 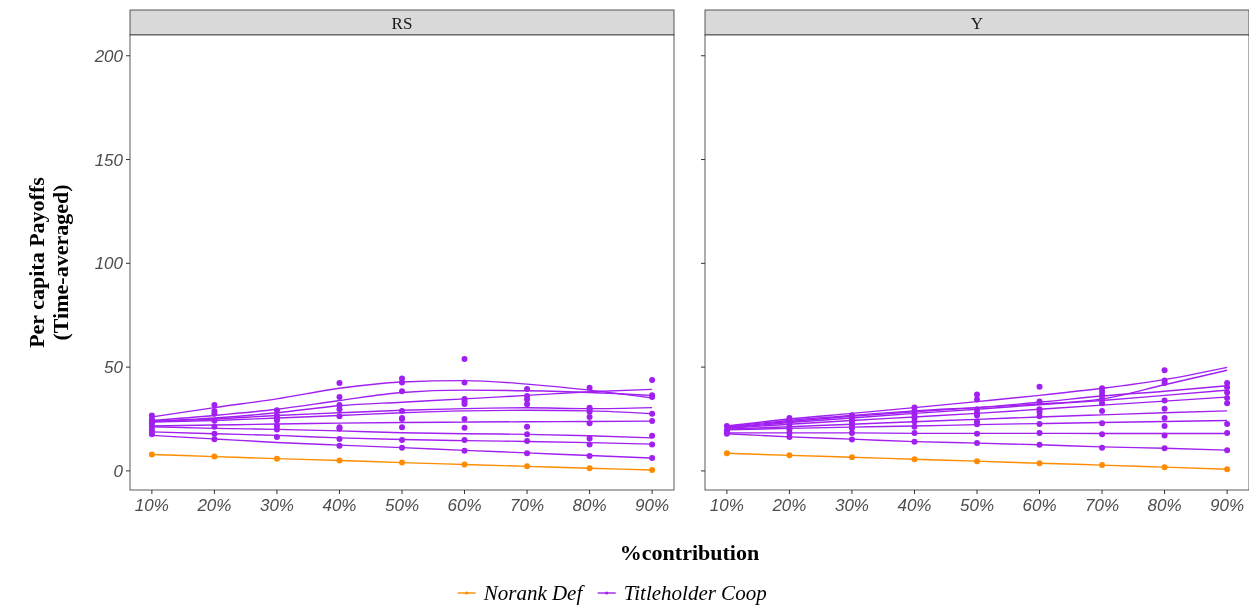 I want to click on y-tick-label: 150, so click(x=109, y=160).